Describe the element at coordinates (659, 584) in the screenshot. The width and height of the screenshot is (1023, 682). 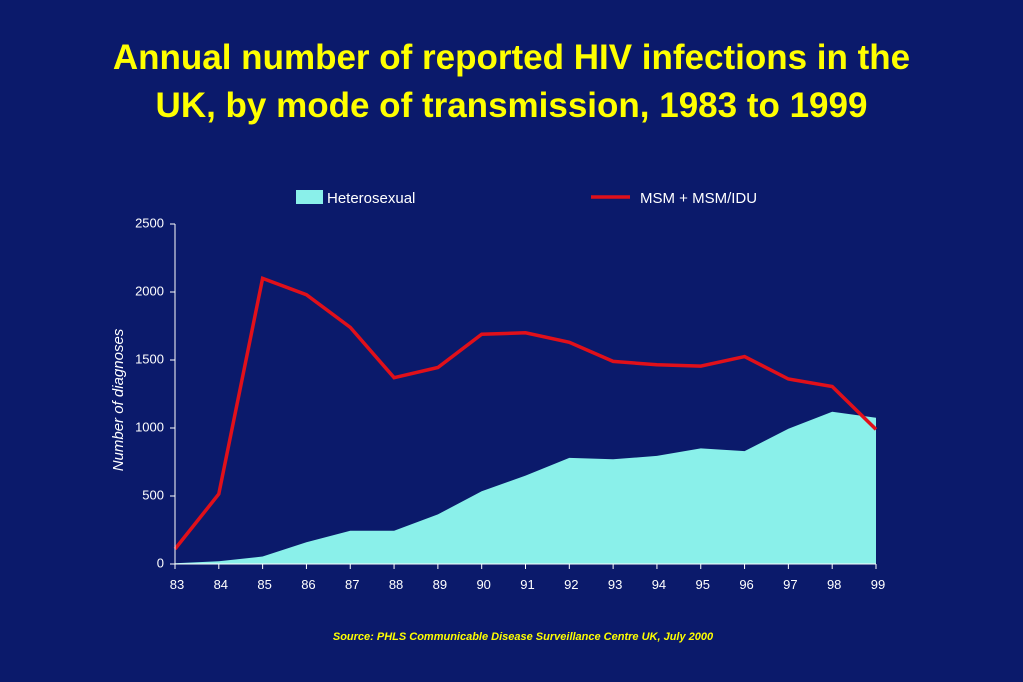
I see `x-tick-label-94: 94` at that location.